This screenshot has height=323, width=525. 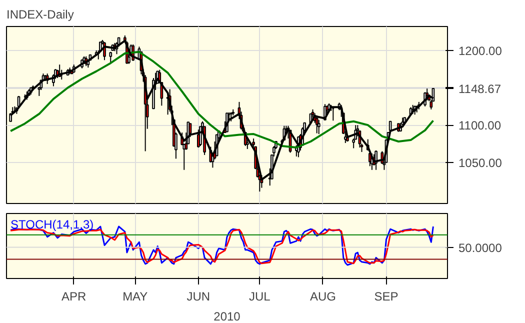 I want to click on y-tick-label: 1200.00, so click(x=480, y=51).